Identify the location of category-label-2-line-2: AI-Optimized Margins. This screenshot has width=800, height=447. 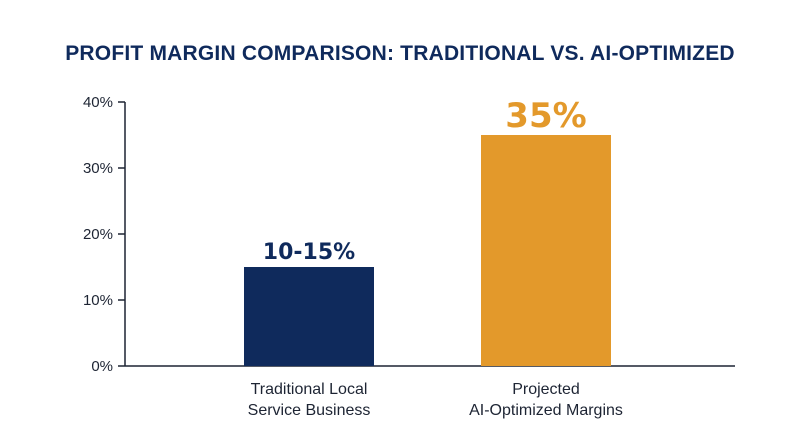
(546, 410).